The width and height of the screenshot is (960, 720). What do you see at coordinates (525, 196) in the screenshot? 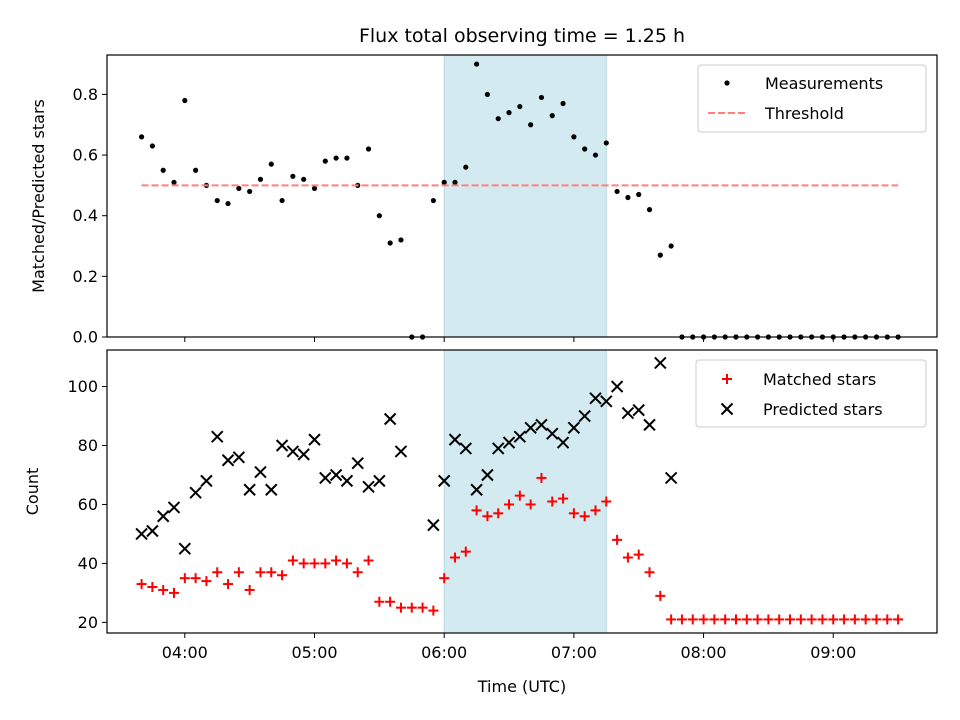
I see `top-highlight-span` at bounding box center [525, 196].